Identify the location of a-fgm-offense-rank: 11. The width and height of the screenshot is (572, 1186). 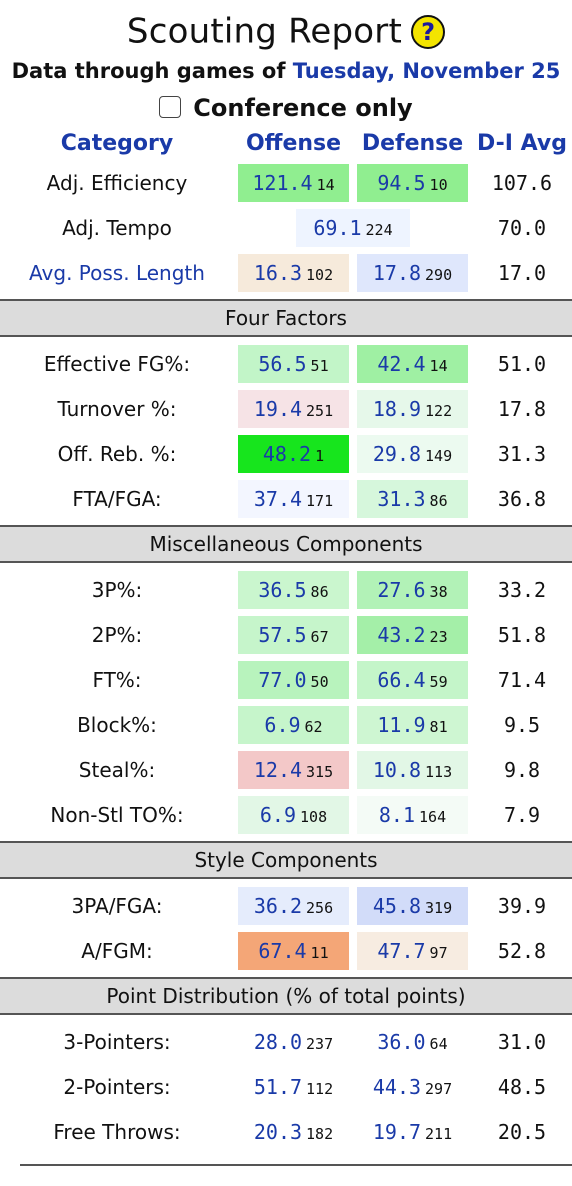
(319, 952).